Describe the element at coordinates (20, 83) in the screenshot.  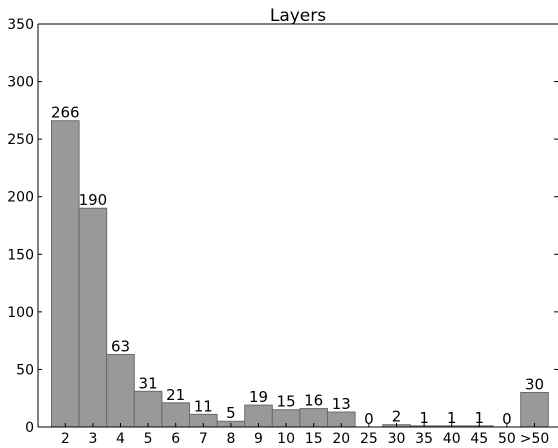
I see `y-tick-label: 300` at that location.